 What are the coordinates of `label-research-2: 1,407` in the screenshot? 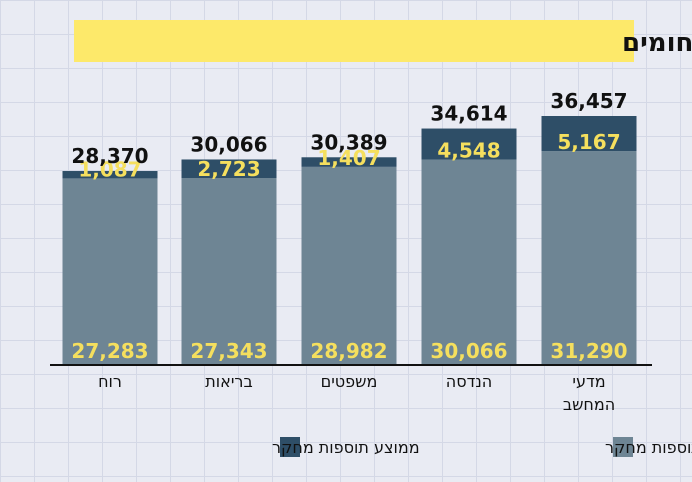 It's located at (348, 158).